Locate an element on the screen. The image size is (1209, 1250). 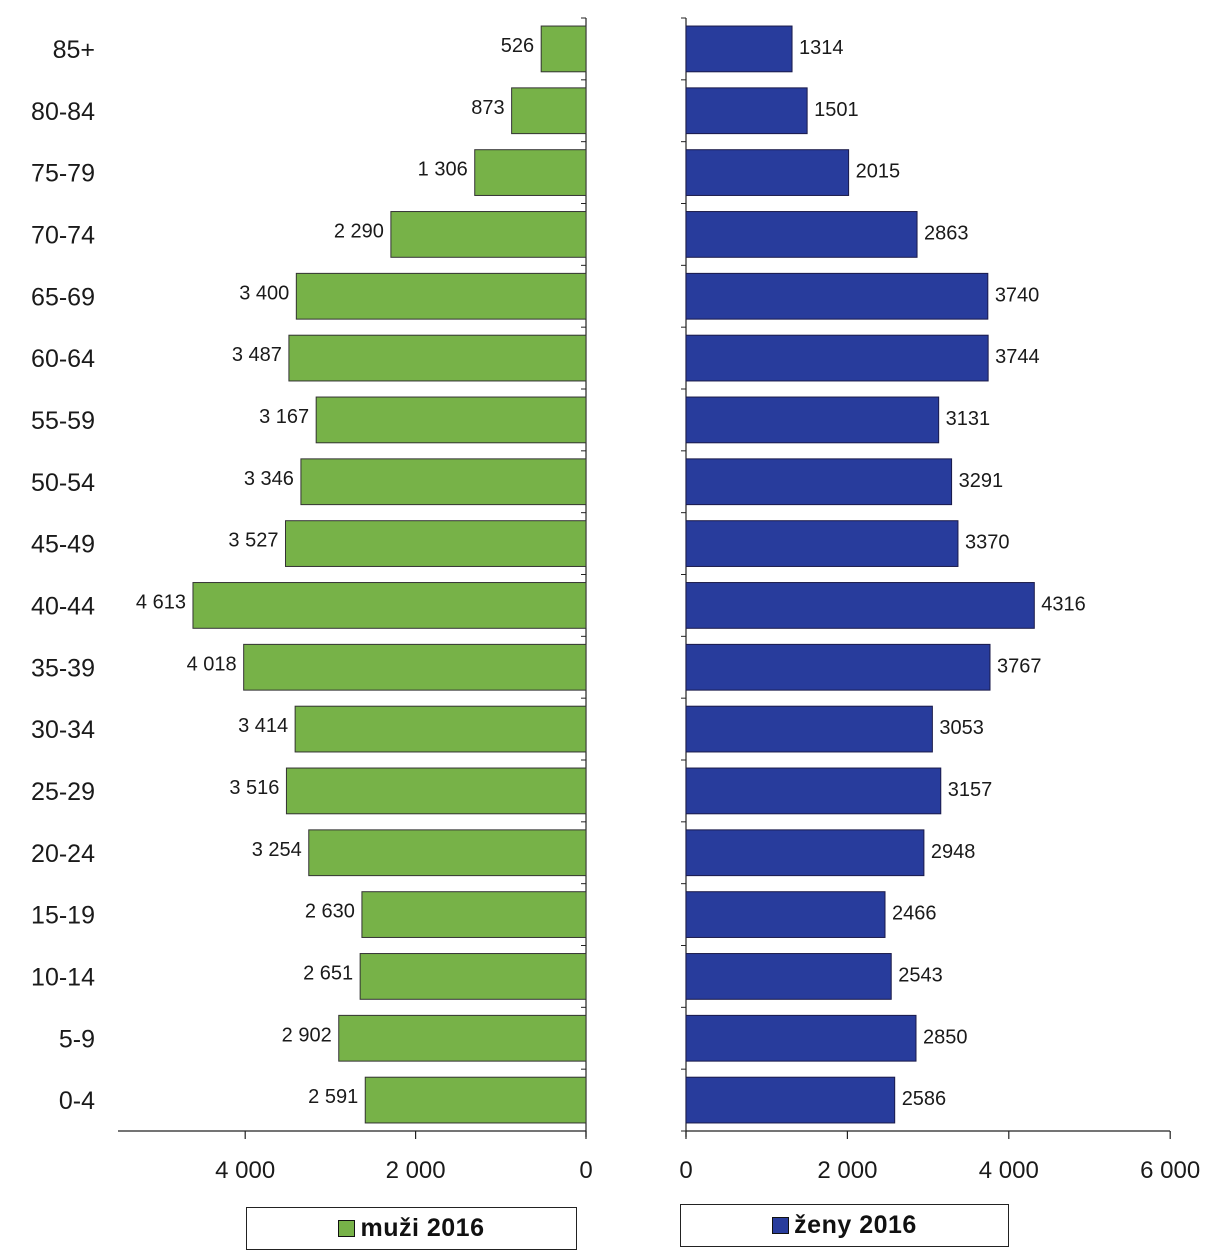
age-group-label: 50-54 is located at coordinates (63, 483).